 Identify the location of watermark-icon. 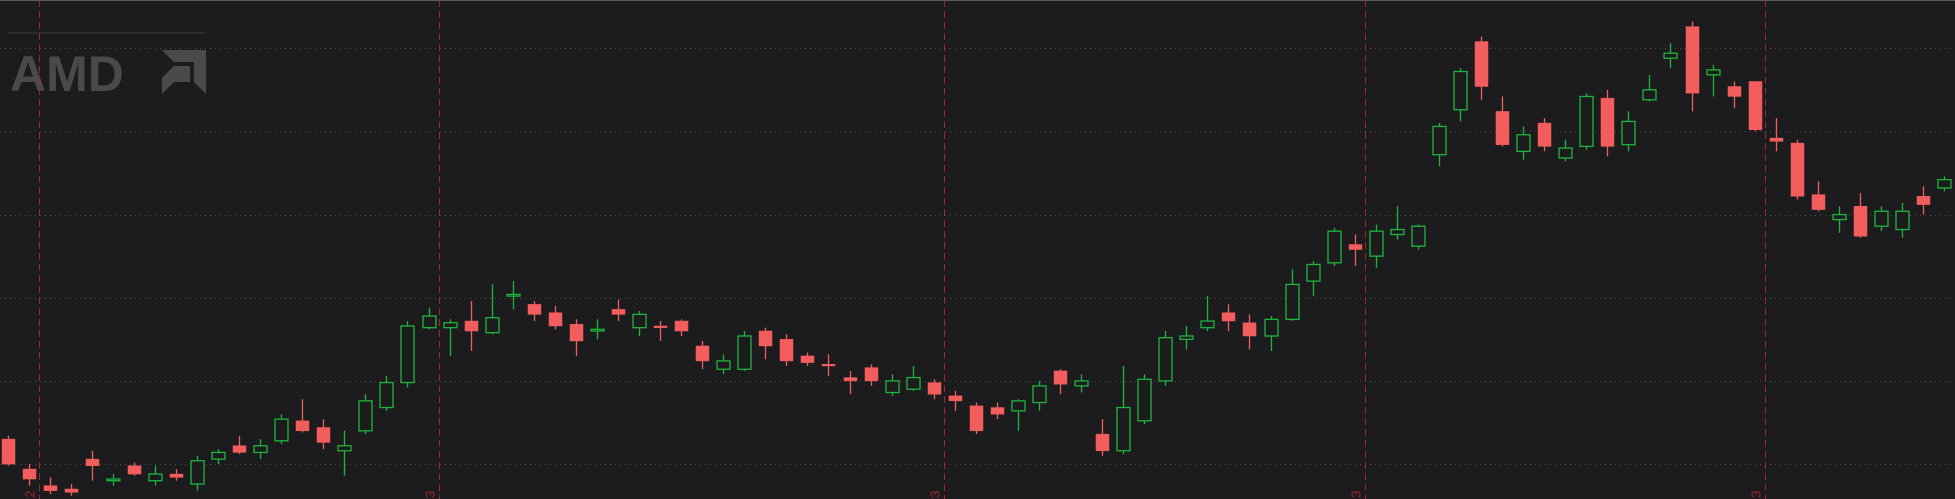
(184, 72).